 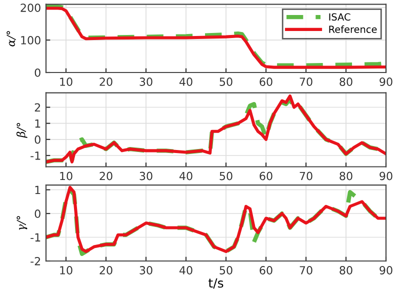 What do you see at coordinates (30, 40) in the screenshot?
I see `y-tick-label: 100` at bounding box center [30, 40].